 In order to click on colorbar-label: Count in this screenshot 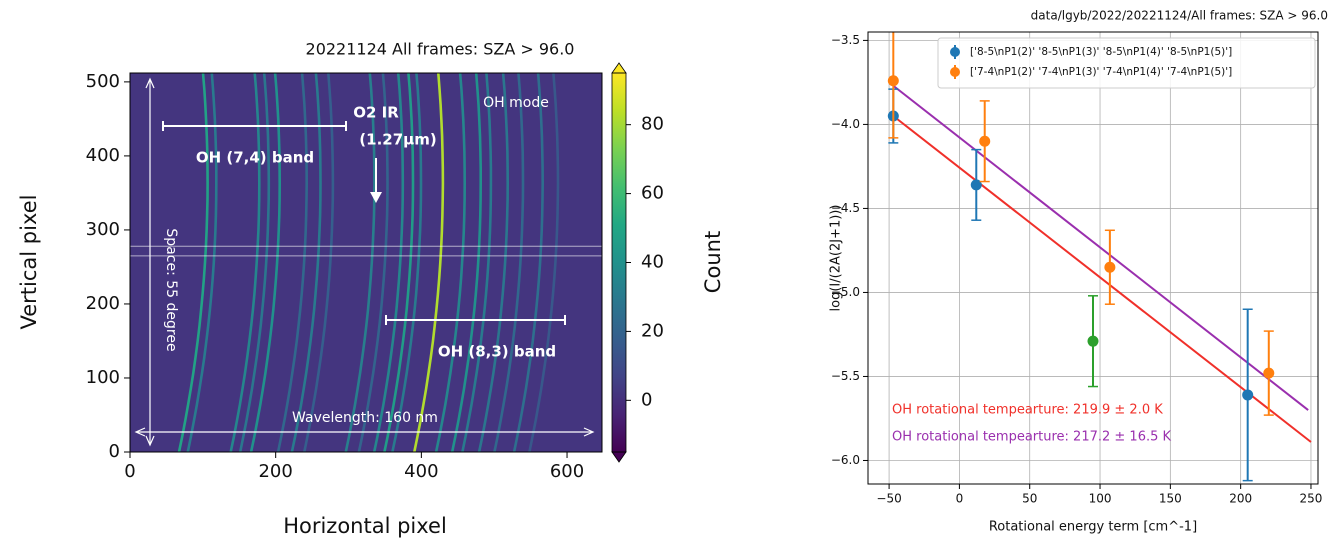, I will do `click(713, 262)`.